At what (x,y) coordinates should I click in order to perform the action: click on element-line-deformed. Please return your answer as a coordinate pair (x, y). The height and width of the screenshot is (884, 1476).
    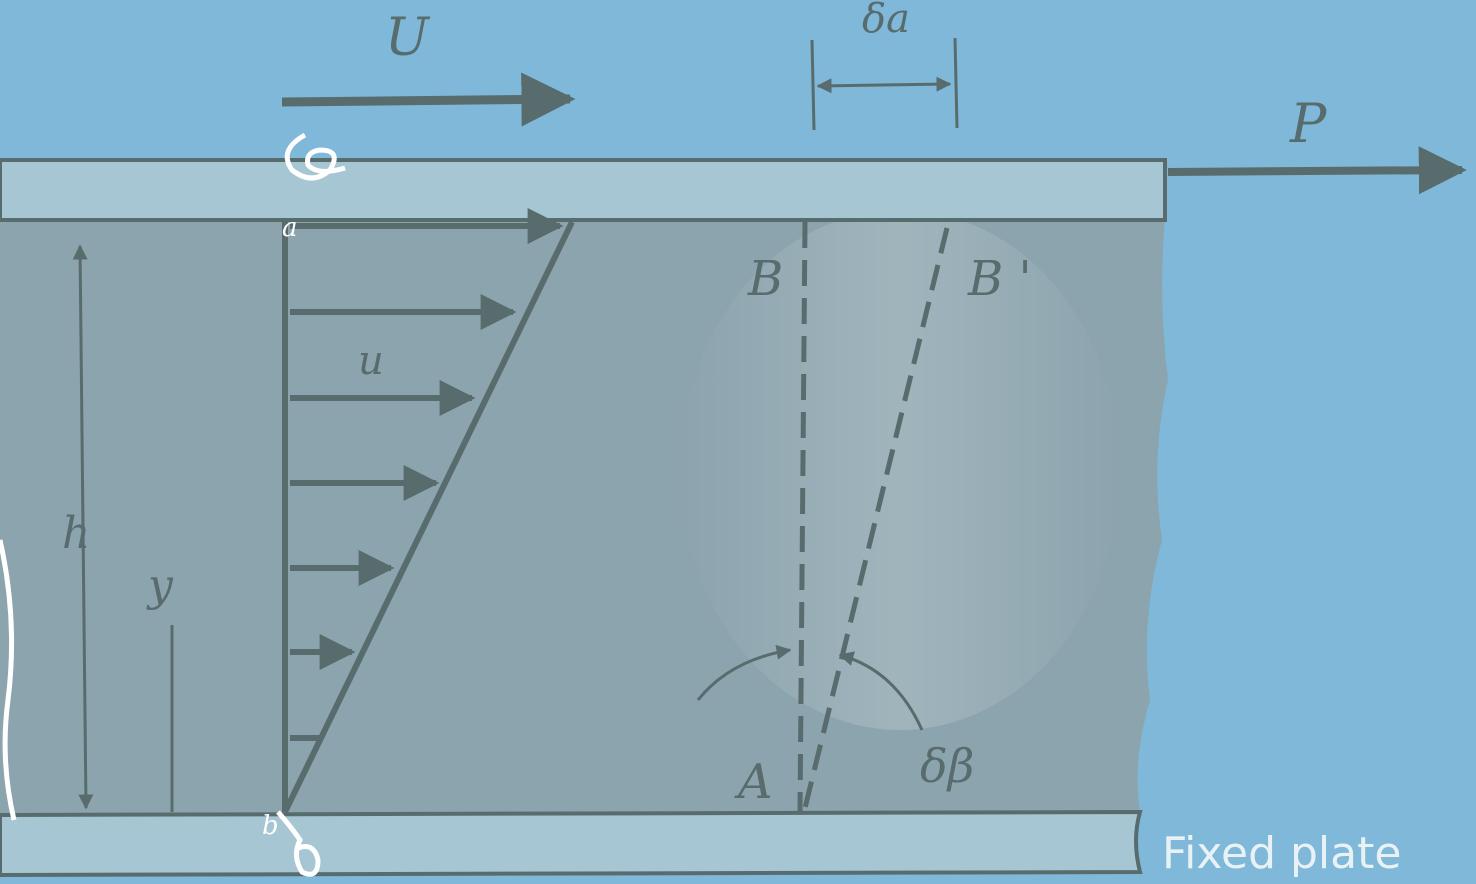
    Looking at the image, I should click on (876, 518).